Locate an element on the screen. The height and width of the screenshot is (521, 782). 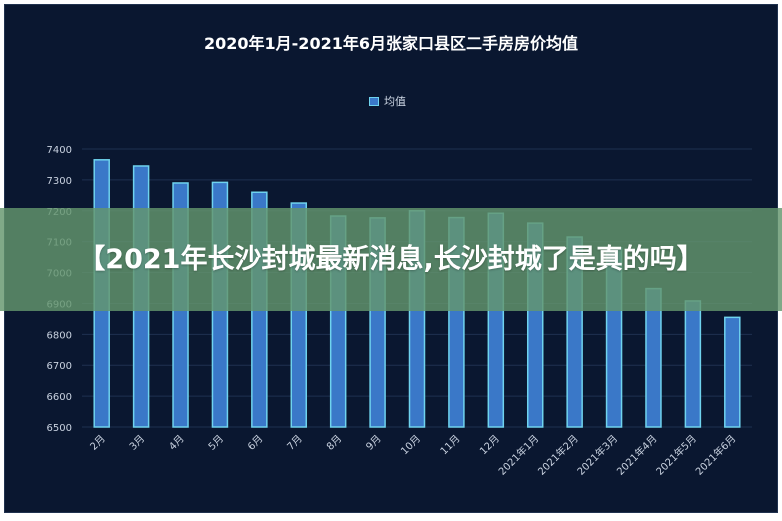
x-tick-label: 2021年2月 is located at coordinates (558, 455).